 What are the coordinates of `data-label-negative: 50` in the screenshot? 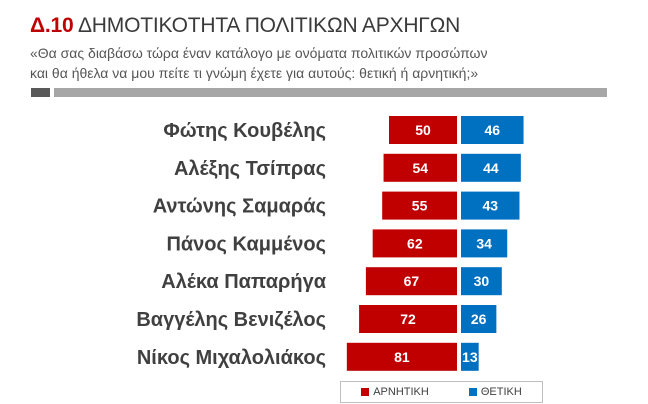 It's located at (423, 130).